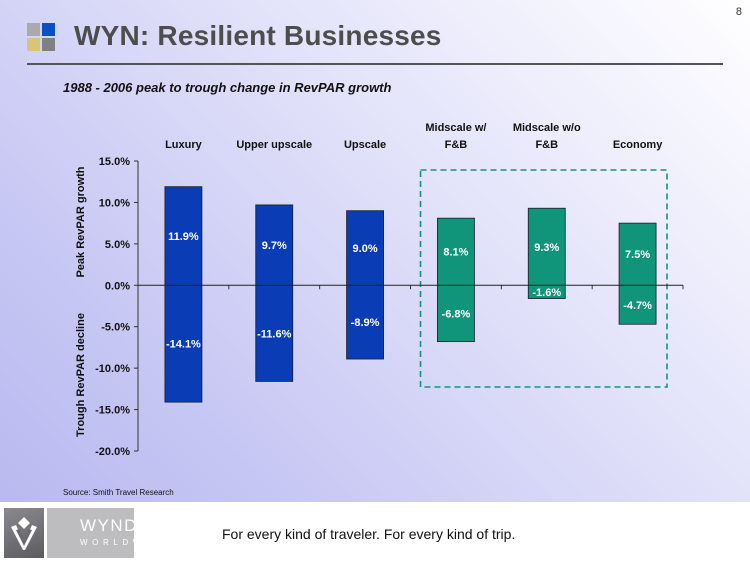  Describe the element at coordinates (117, 245) in the screenshot. I see `y-tick-label: 5.0%` at that location.